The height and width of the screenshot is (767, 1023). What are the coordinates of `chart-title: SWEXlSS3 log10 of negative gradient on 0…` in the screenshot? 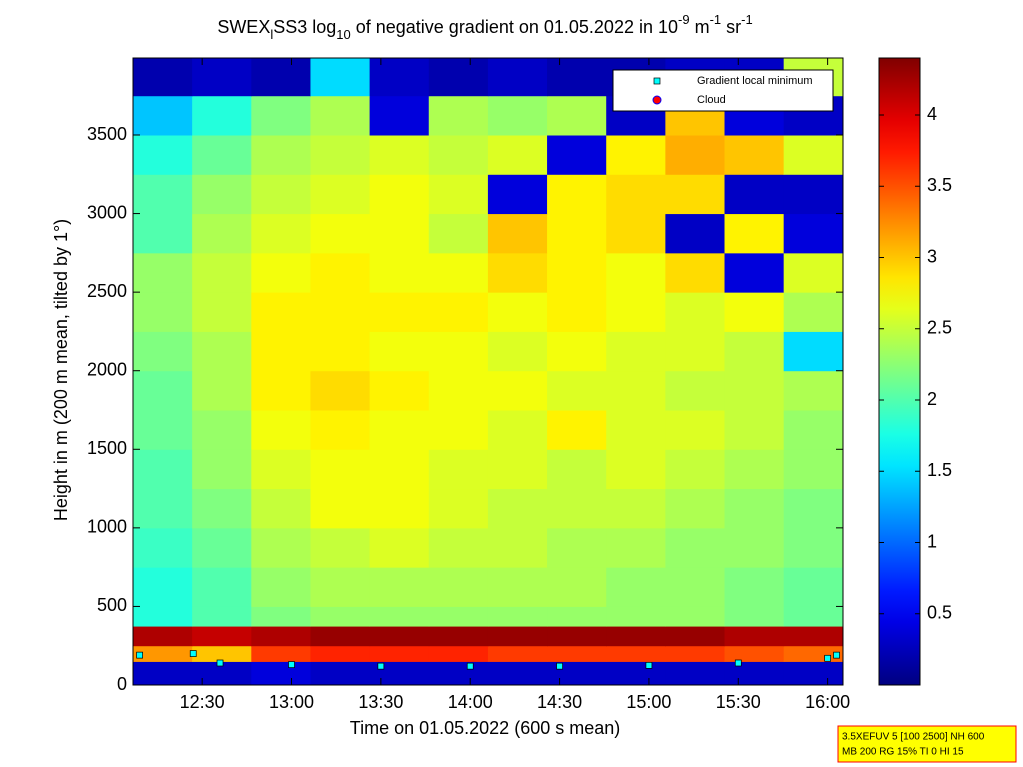 It's located at (484, 27).